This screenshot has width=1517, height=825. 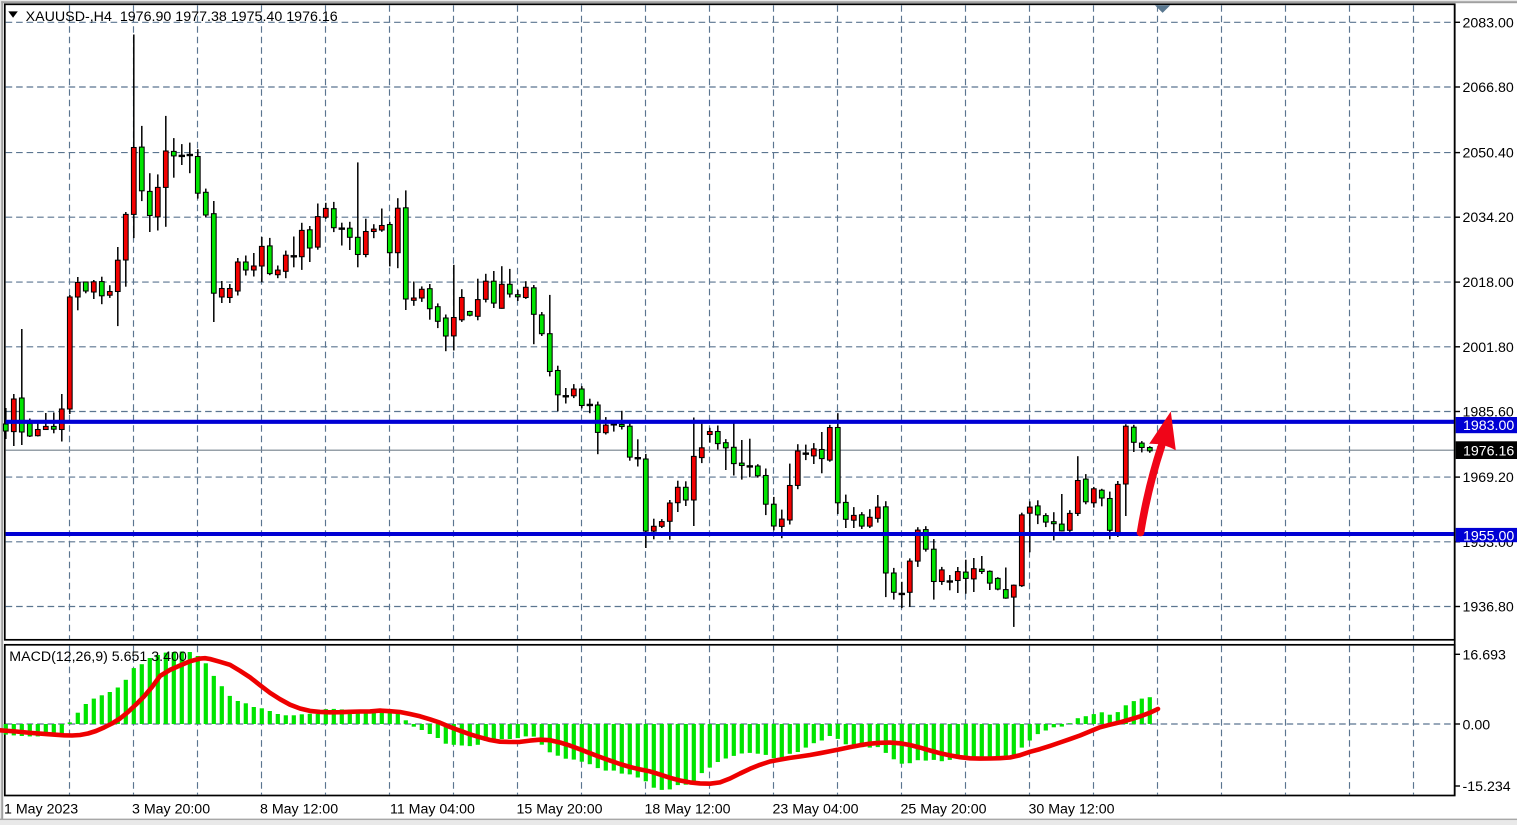 I want to click on svg-text: 1955.00, so click(x=1488, y=536).